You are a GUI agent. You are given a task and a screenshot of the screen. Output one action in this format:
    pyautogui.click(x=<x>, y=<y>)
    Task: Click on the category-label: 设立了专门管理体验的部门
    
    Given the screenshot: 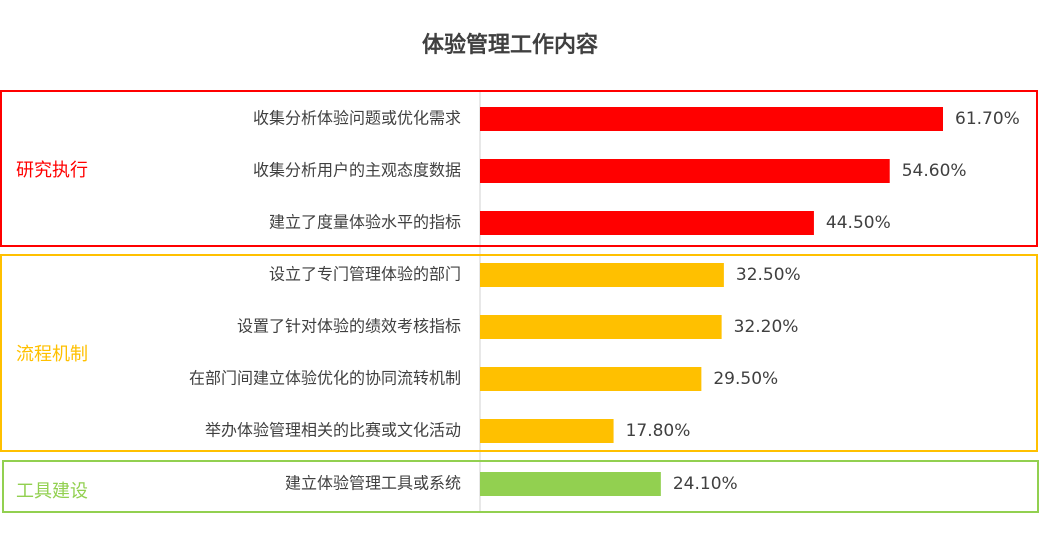 What is the action you would take?
    pyautogui.click(x=365, y=274)
    